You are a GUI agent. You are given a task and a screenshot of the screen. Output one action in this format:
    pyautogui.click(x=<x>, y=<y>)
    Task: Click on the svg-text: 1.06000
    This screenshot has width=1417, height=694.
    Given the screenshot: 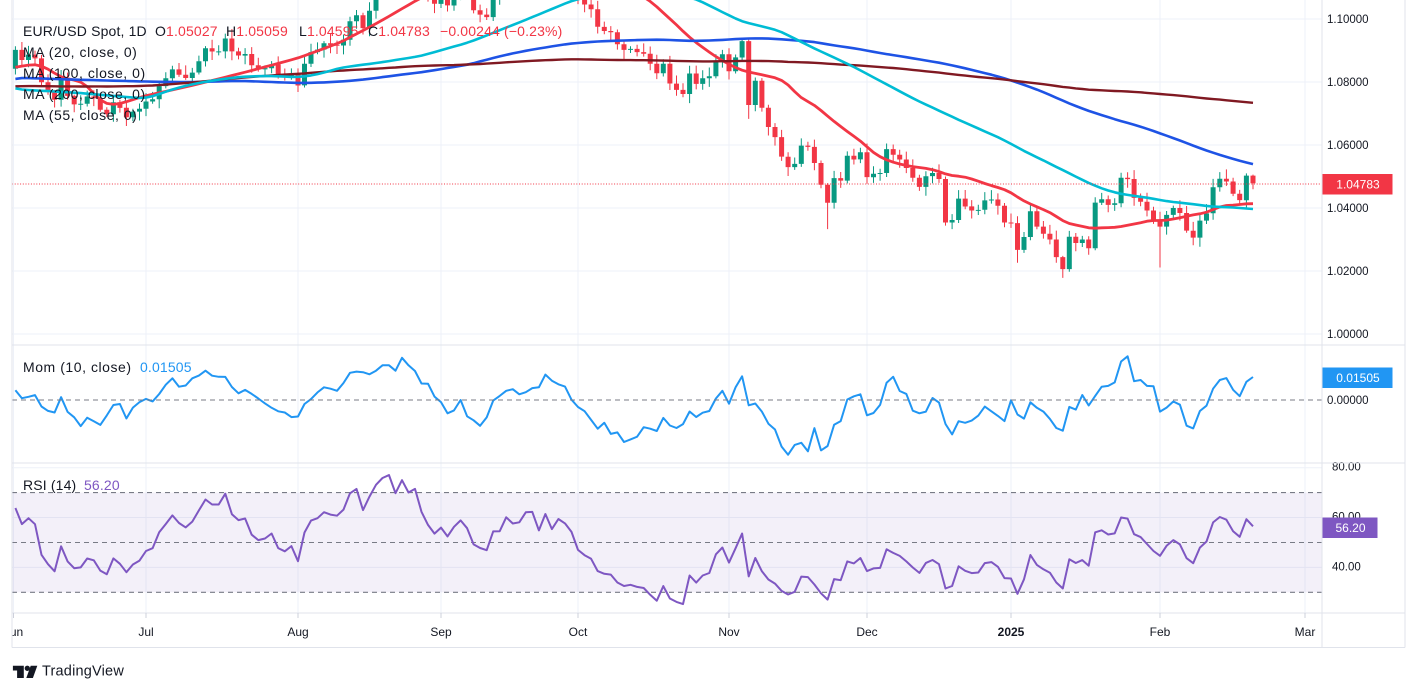 What is the action you would take?
    pyautogui.click(x=1348, y=146)
    